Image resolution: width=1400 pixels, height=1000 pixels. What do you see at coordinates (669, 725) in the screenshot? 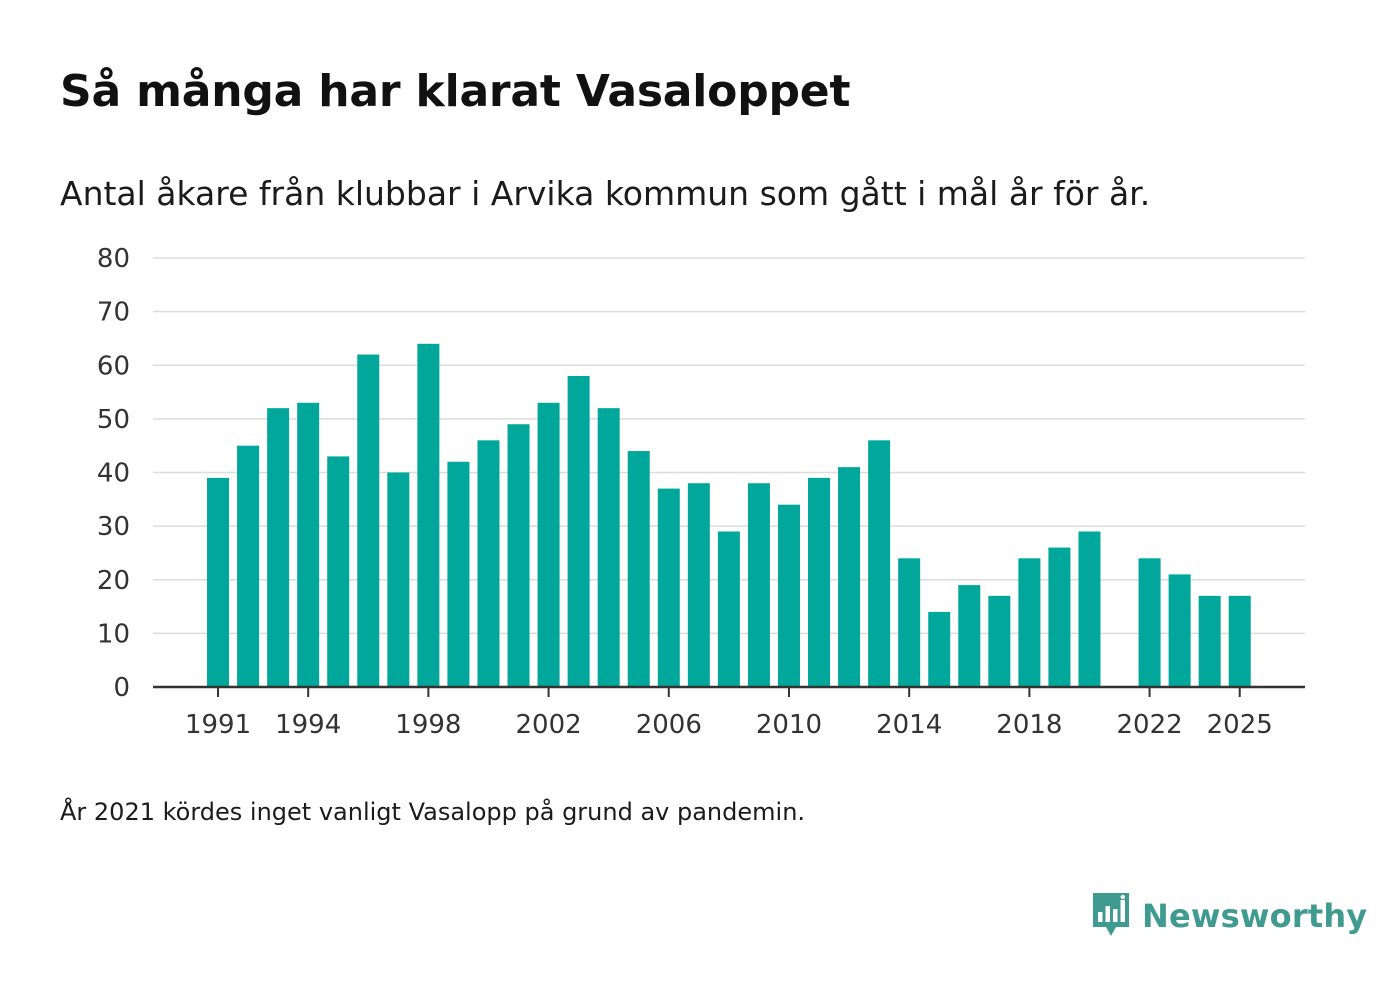
I see `x-tick-label: 2006` at bounding box center [669, 725].